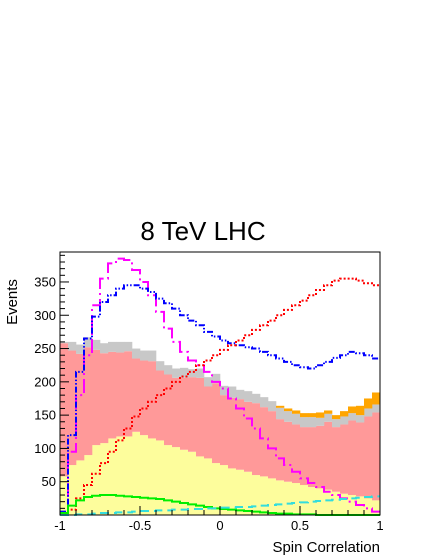 This screenshot has width=432, height=559. What do you see at coordinates (300, 525) in the screenshot?
I see `x-tick-label: 0.5` at bounding box center [300, 525].